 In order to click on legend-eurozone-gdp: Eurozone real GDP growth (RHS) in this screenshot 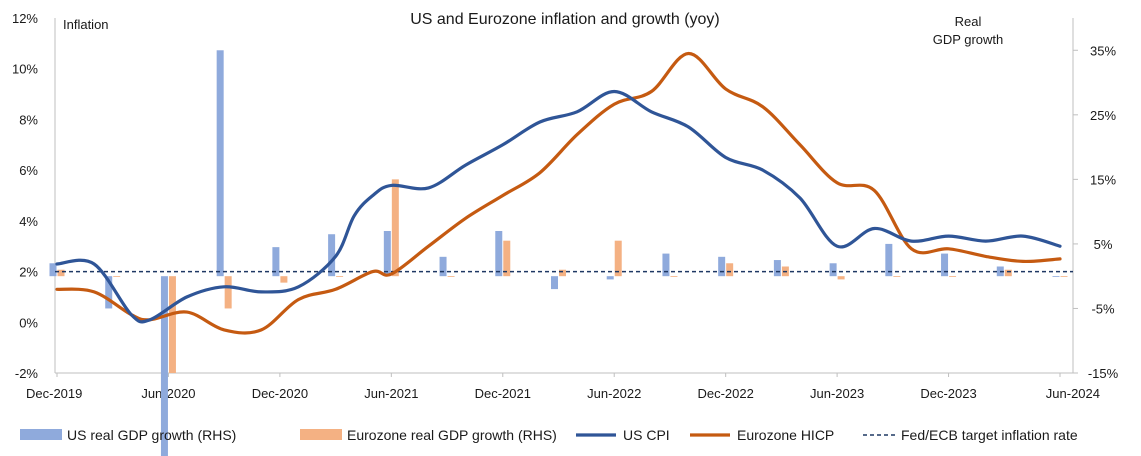, I will do `click(428, 435)`.